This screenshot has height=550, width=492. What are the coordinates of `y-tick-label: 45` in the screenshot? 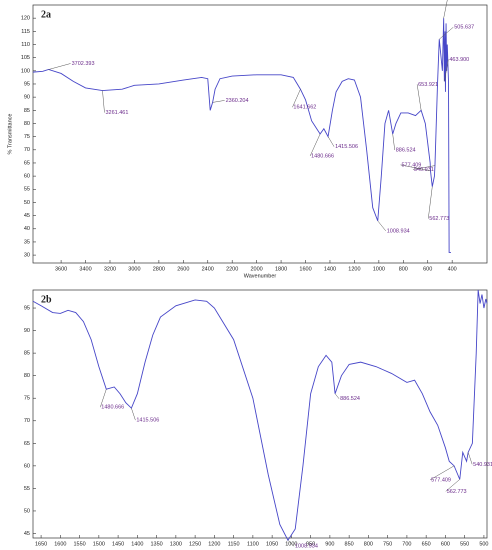 It's located at (27, 534).